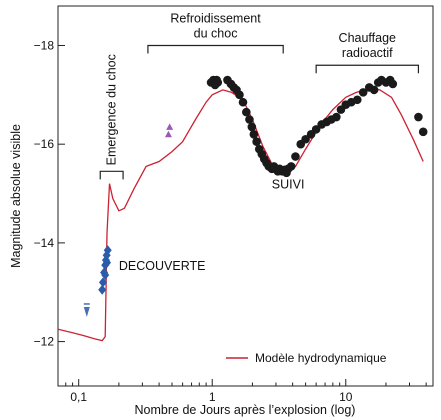  Describe the element at coordinates (44, 243) in the screenshot. I see `y-tick-label: −14` at that location.